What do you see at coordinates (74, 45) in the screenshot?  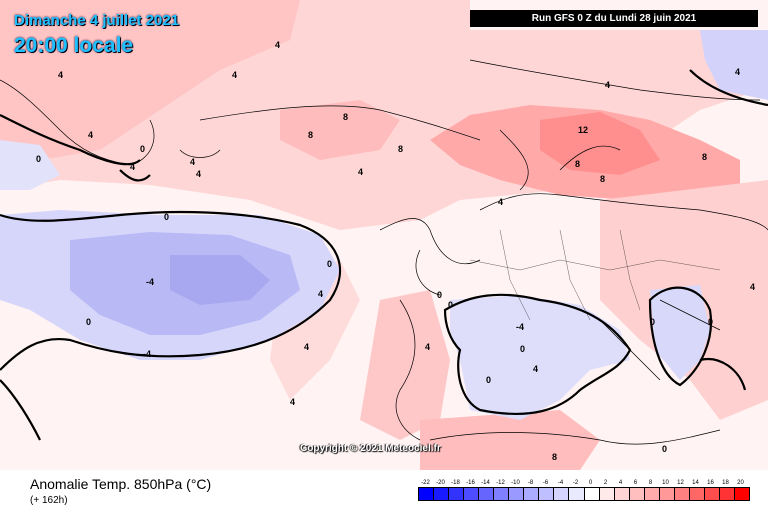 I see `forecast-time: 20:00 locale` at bounding box center [74, 45].